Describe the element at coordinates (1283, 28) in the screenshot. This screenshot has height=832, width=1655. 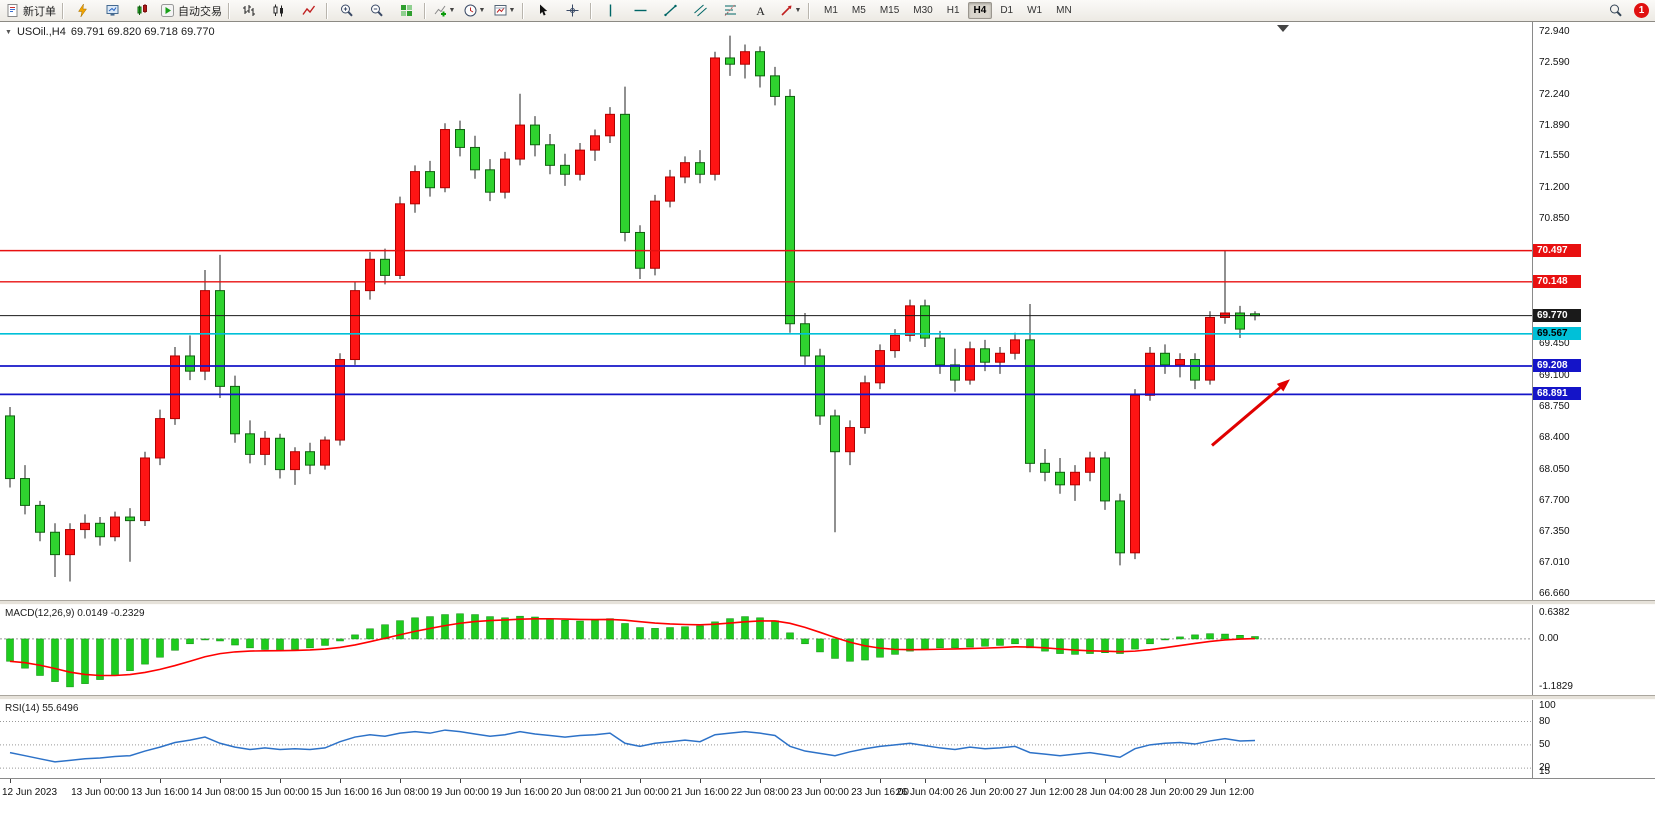
I see `chart-shift-marker` at that location.